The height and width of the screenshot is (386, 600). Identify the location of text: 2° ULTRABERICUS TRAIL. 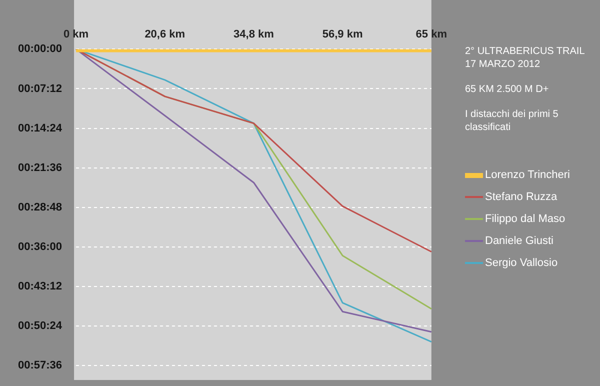
(525, 51).